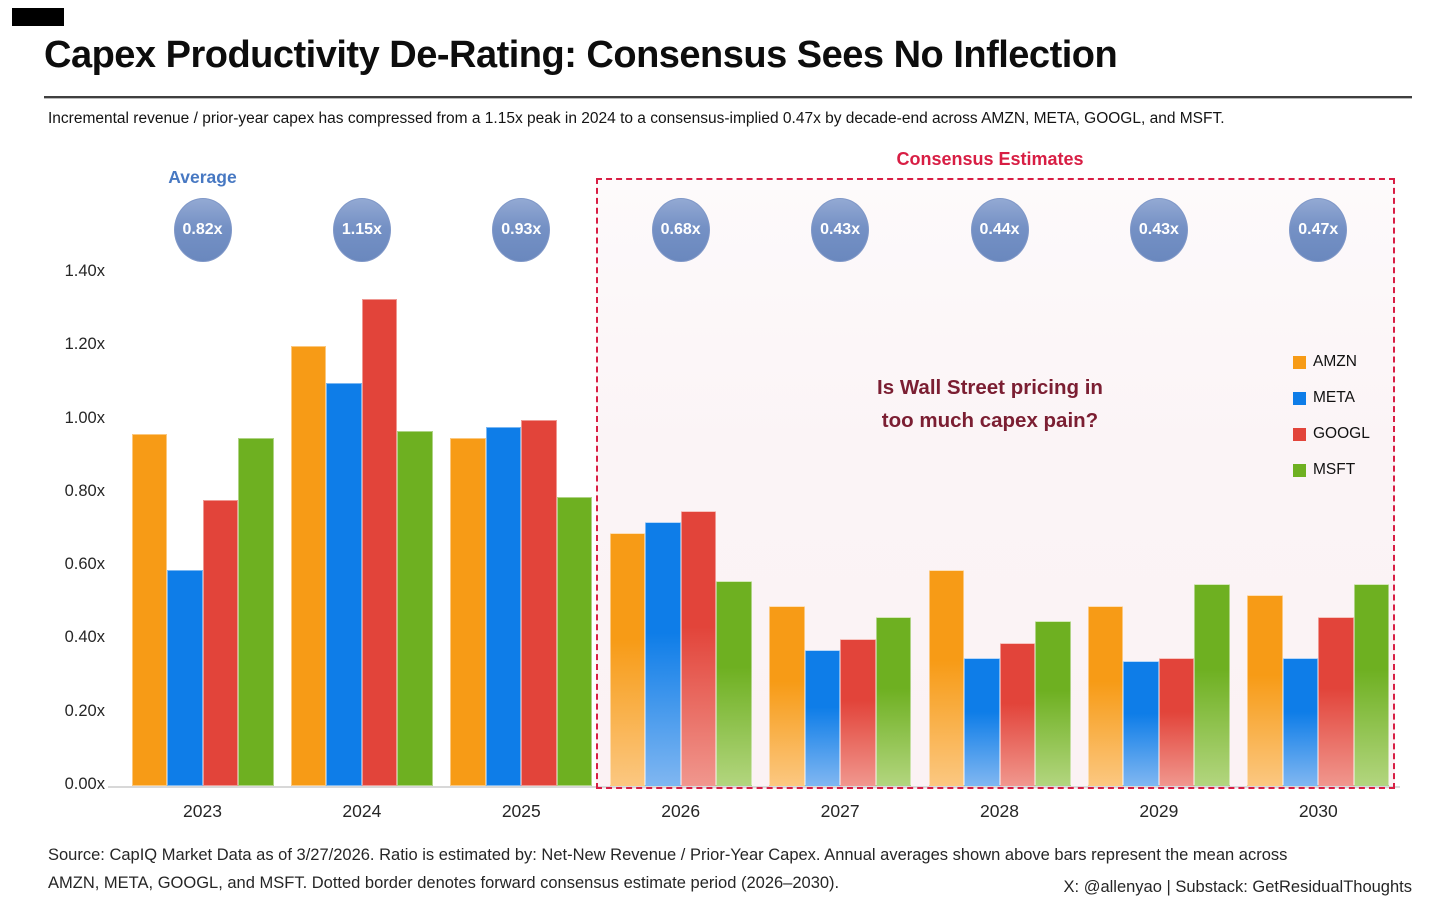  Describe the element at coordinates (1341, 433) in the screenshot. I see `legend-label: GOOGL` at that location.